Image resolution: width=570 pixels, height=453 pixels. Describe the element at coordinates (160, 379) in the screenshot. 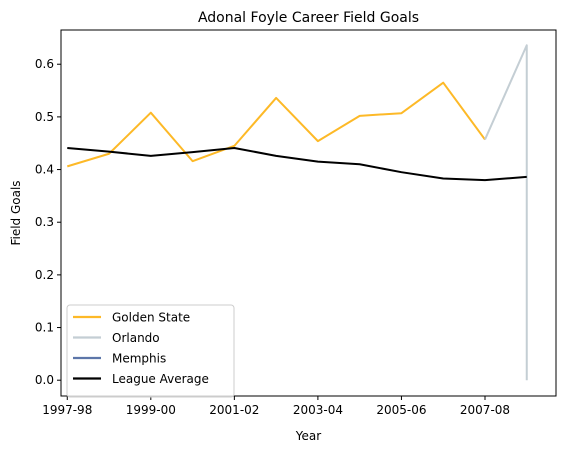

I see `legend-label-league-average: League Average` at that location.